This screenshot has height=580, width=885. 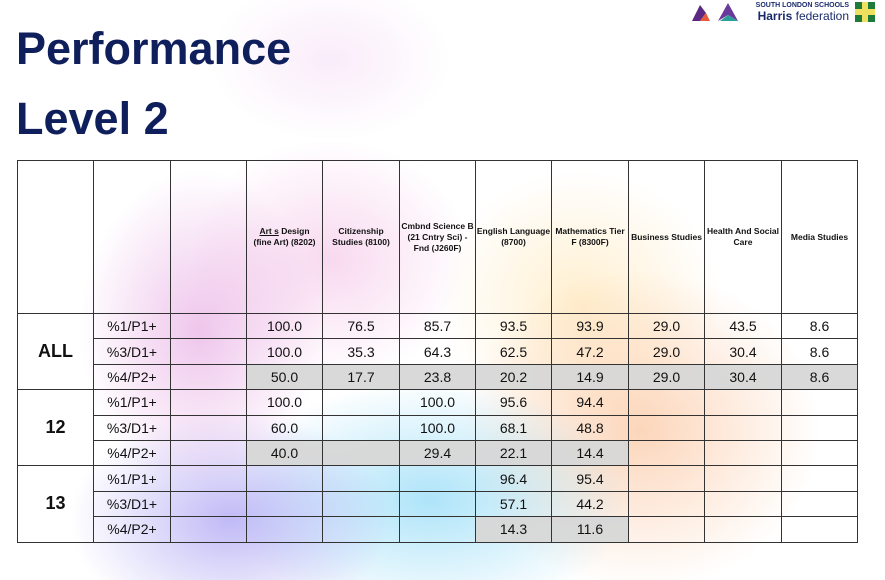 I want to click on value-cell: 20.2, so click(x=513, y=377).